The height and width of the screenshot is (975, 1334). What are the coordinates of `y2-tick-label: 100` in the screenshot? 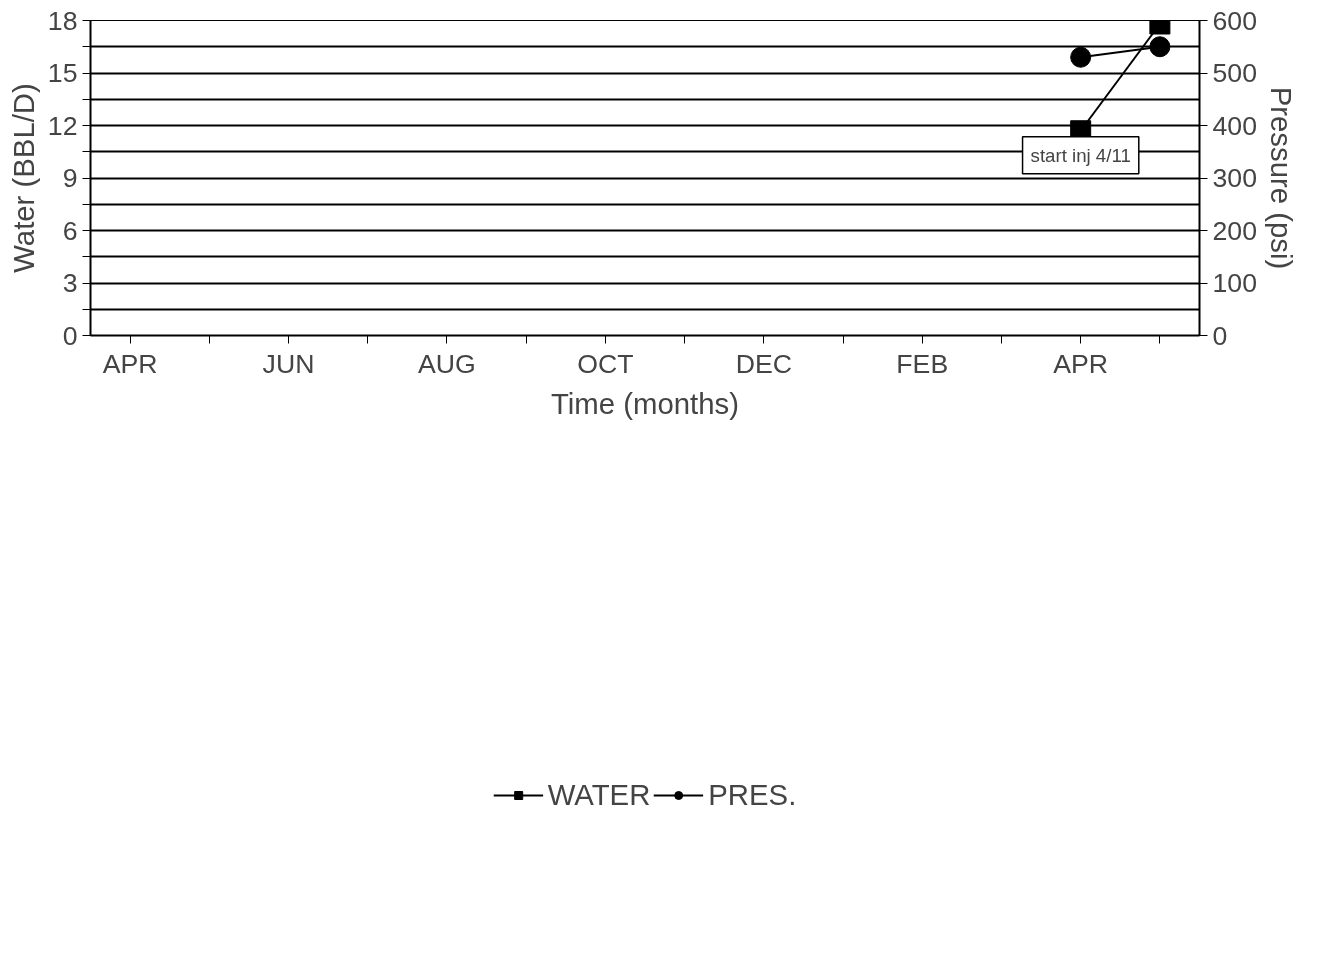 It's located at (1234, 283).